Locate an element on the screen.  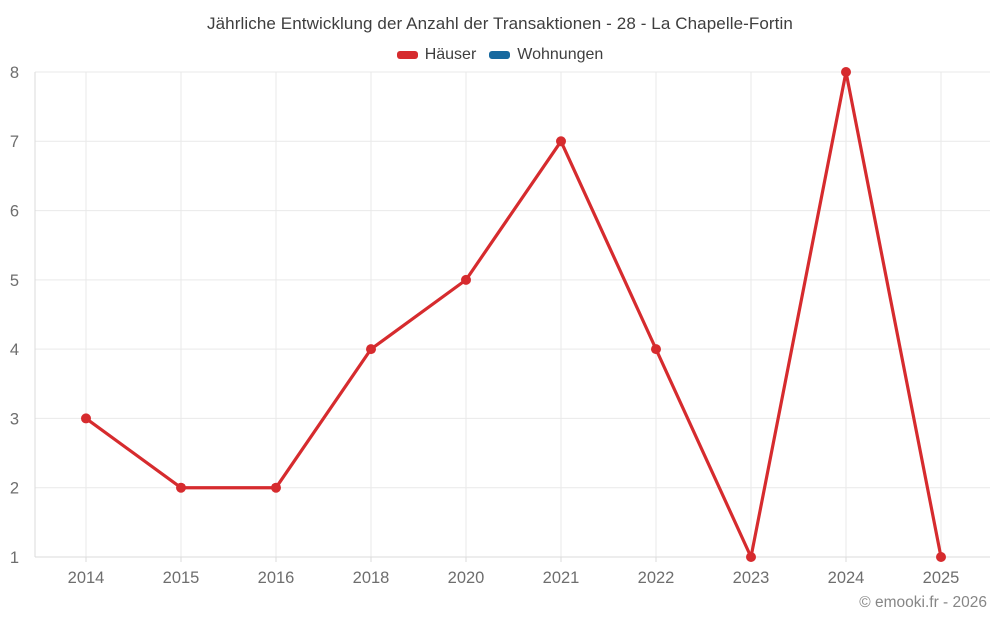
y-tick-label: 2 is located at coordinates (14, 489).